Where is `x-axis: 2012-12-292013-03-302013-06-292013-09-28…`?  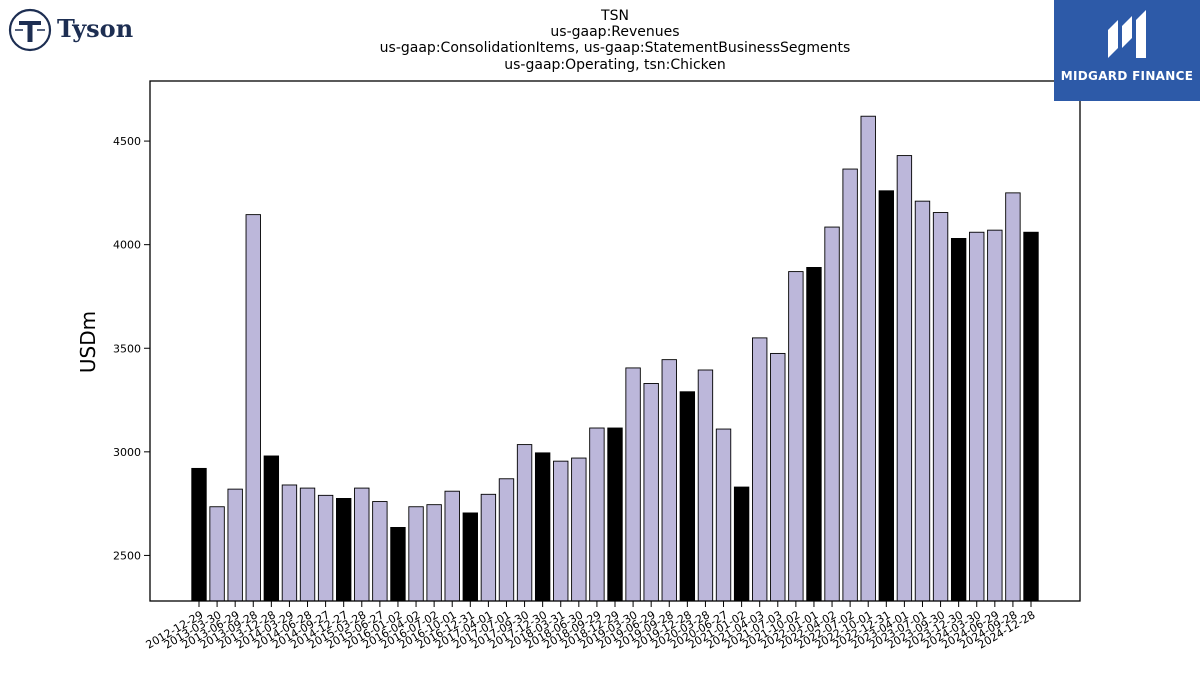 x-axis: 2012-12-292013-03-302013-06-292013-09-28… is located at coordinates (591, 626).